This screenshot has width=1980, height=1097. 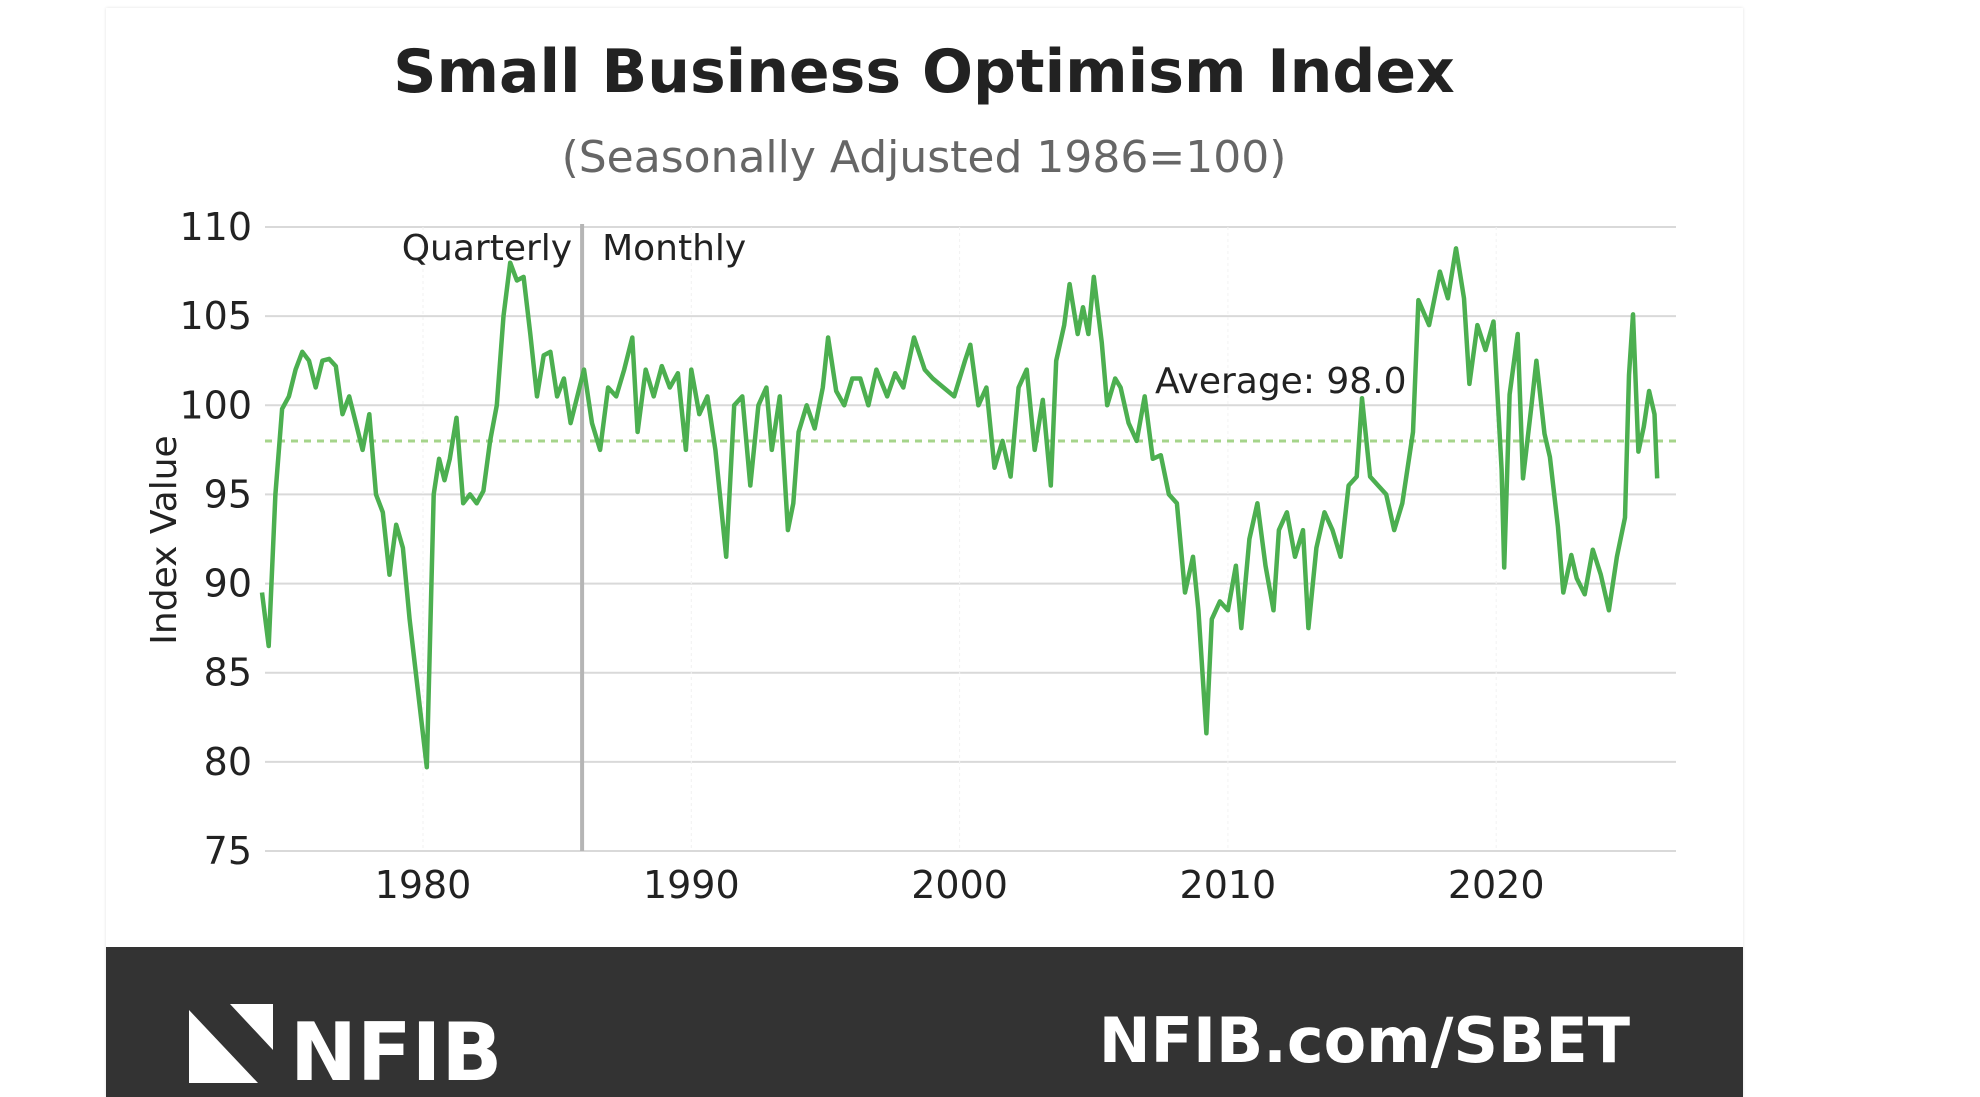 What do you see at coordinates (924, 1022) in the screenshot?
I see `footer-bar` at bounding box center [924, 1022].